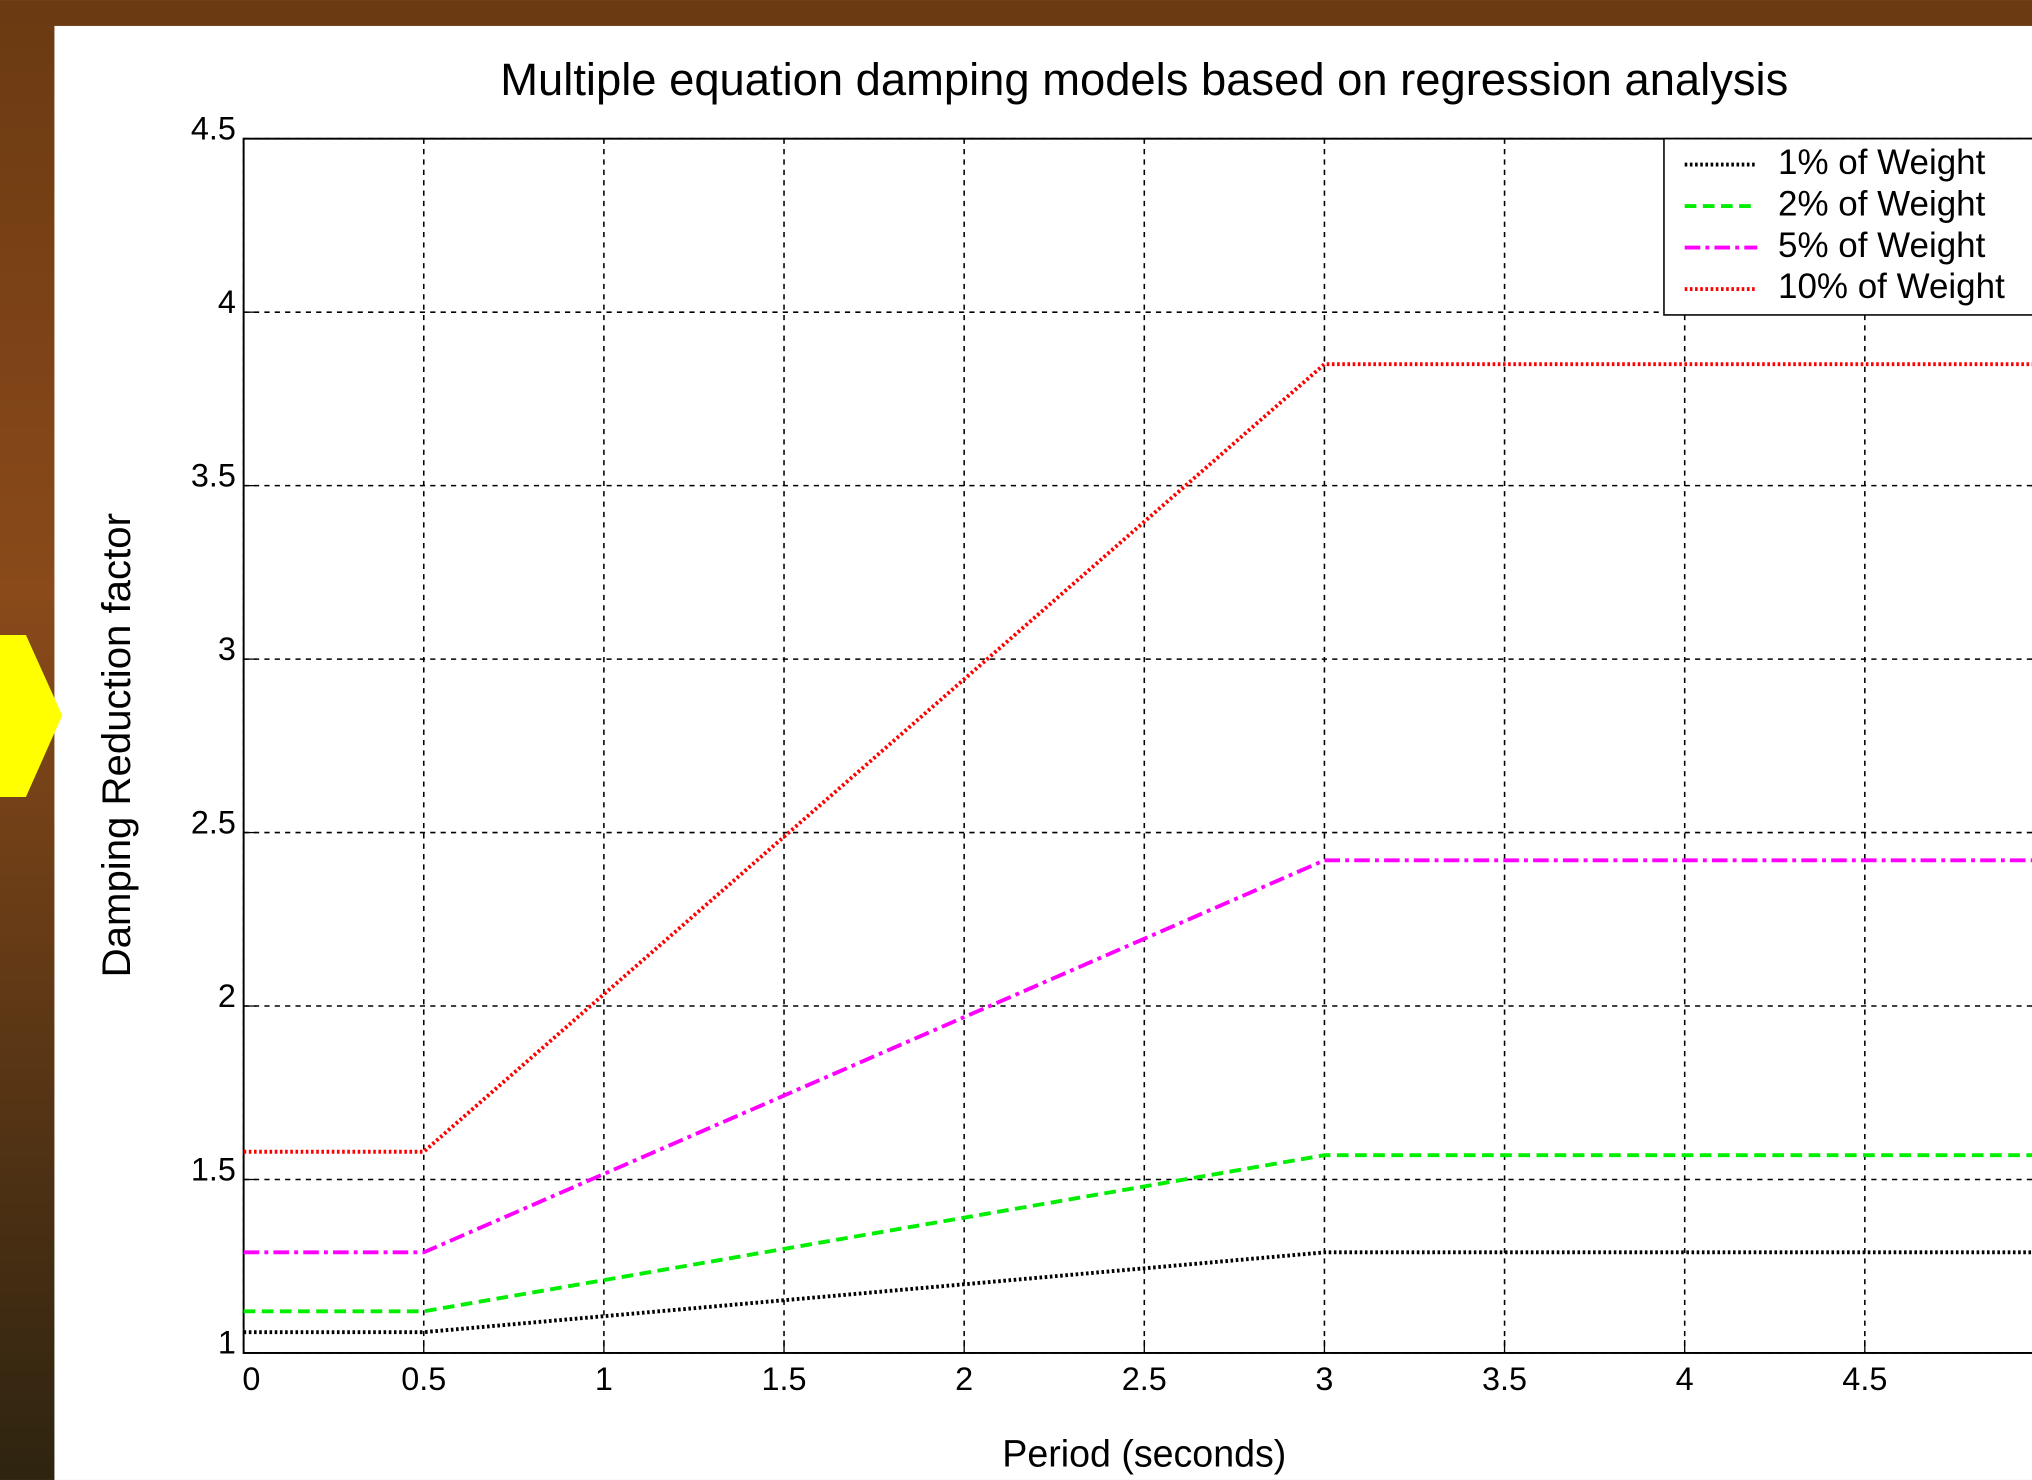 This screenshot has width=2032, height=1480. What do you see at coordinates (1882, 162) in the screenshot?
I see `legend-label: 1% of Weight` at bounding box center [1882, 162].